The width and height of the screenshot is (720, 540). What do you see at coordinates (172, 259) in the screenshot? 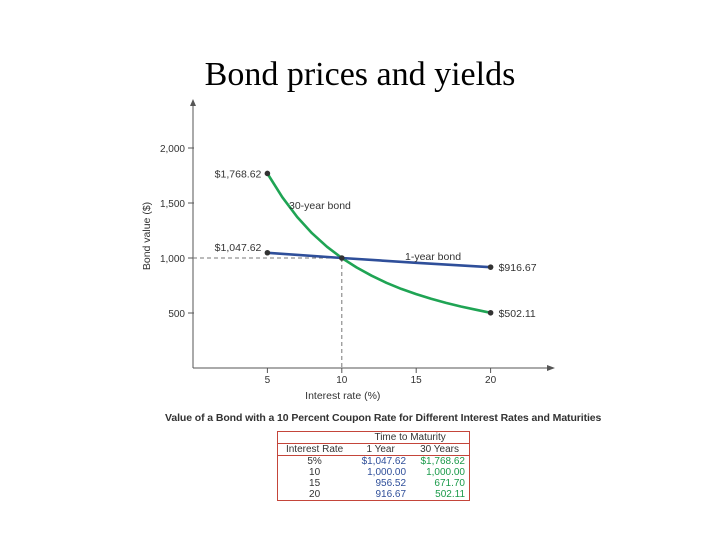
I see `y-tick-label: 1,000` at bounding box center [172, 259].